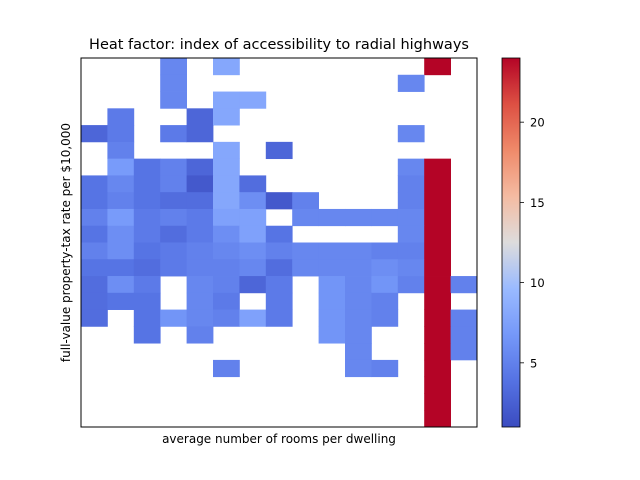 Image resolution: width=640 pixels, height=480 pixels. Describe the element at coordinates (279, 439) in the screenshot. I see `x-axis-label: average number of rooms per dwelling` at that location.